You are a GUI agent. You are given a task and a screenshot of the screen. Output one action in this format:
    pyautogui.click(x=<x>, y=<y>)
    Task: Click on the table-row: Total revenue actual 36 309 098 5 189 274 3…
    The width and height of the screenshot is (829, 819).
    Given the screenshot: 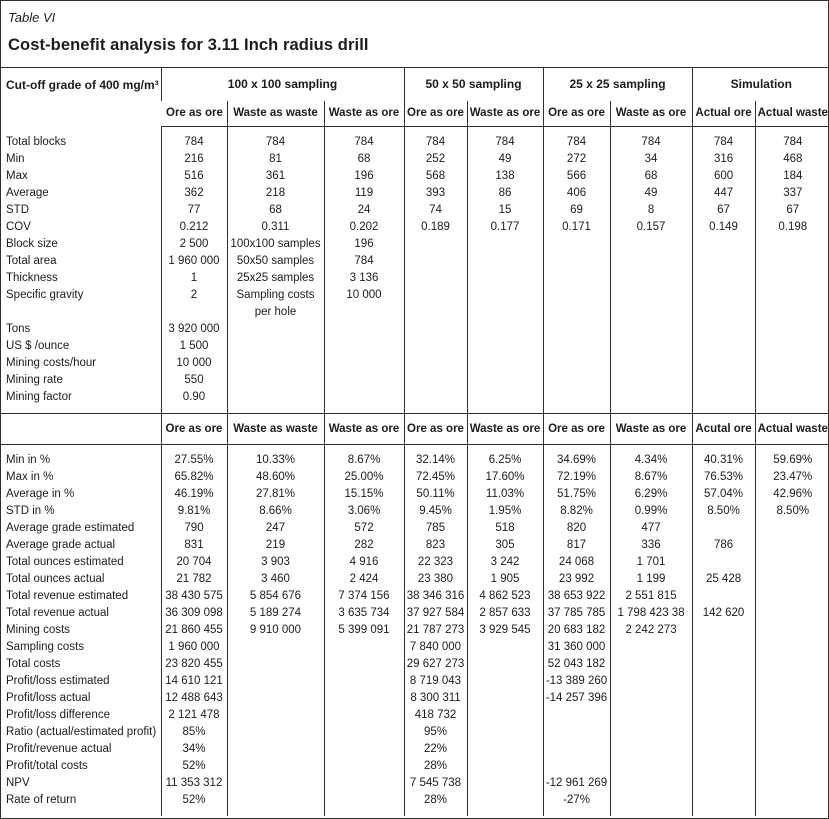 What is the action you would take?
    pyautogui.click(x=414, y=613)
    